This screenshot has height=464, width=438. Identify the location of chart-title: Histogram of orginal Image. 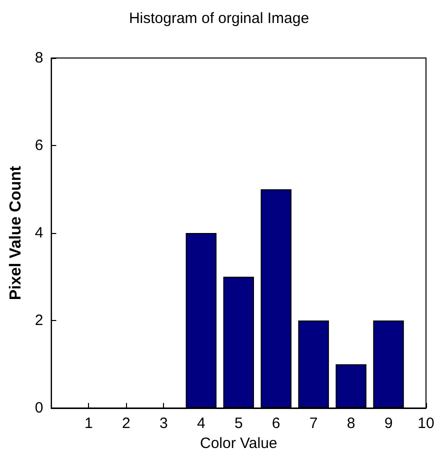
(219, 18).